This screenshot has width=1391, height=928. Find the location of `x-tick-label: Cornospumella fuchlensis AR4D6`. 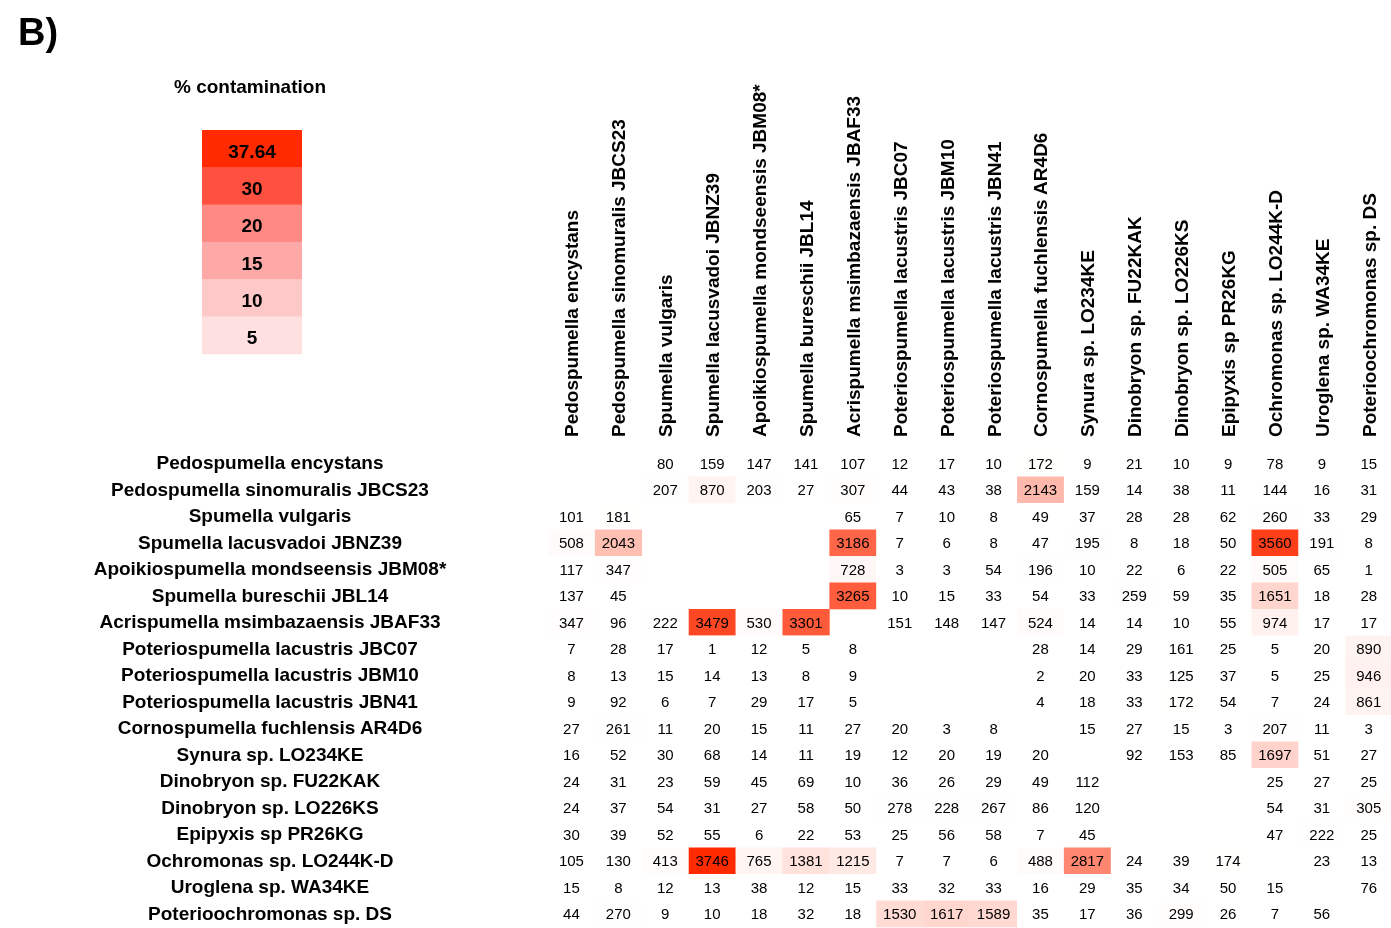

x-tick-label: Cornospumella fuchlensis AR4D6 is located at coordinates (1041, 284).